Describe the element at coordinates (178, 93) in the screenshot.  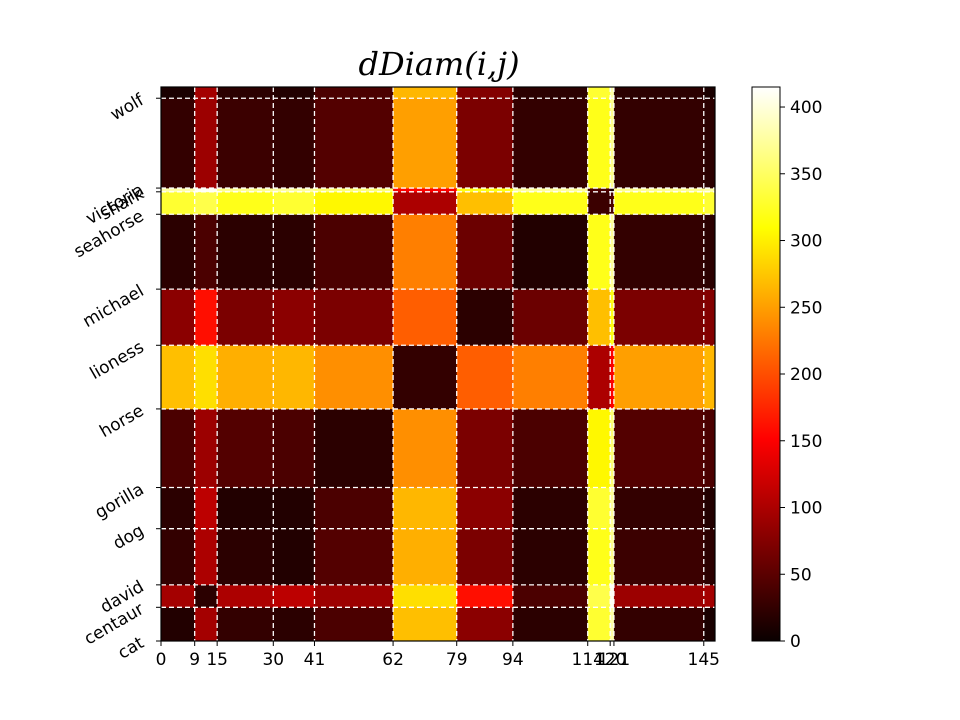
I see `heatmap-cell-cat-wolf` at that location.